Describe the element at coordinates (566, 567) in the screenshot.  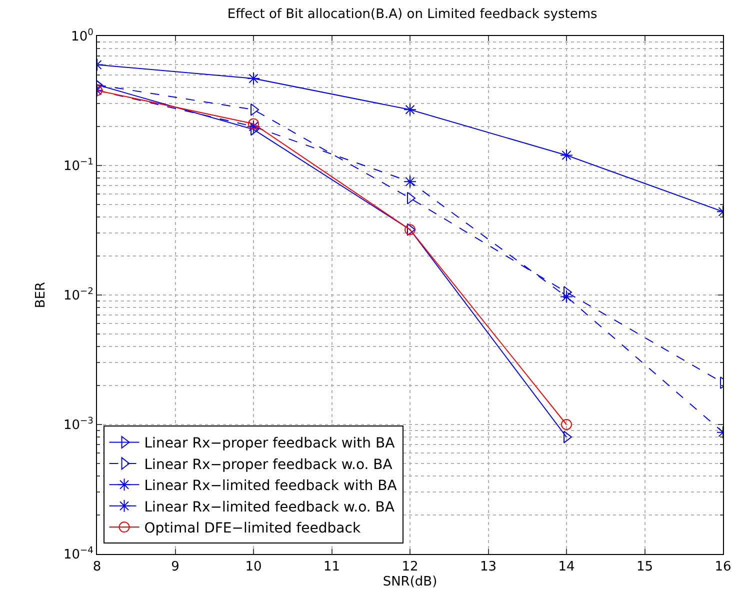
I see `x-tick-label: 14` at that location.